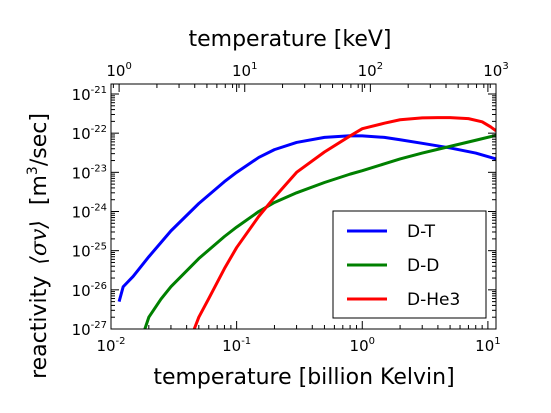 The image size is (551, 413). I want to click on y-axis-title: reactivity ⟨σv⟩ [m3/sec], so click(38, 246).